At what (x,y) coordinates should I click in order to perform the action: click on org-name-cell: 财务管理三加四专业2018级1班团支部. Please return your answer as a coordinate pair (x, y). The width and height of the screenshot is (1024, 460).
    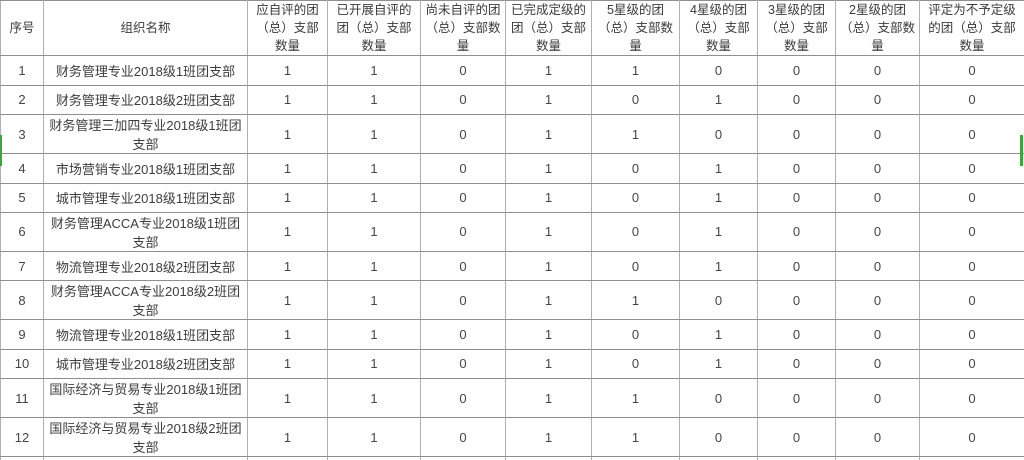
    Looking at the image, I should click on (145, 134).